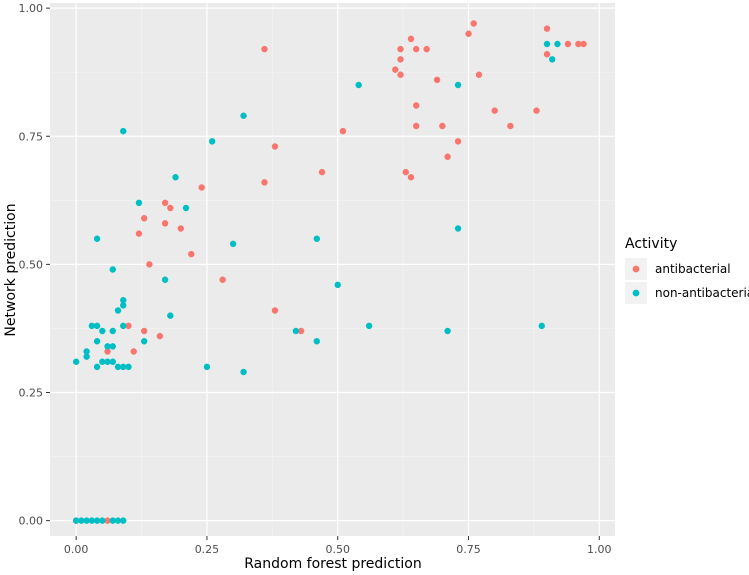 This screenshot has height=575, width=749. Describe the element at coordinates (693, 269) in the screenshot. I see `legend-label-antibacterial: antibacterial` at that location.